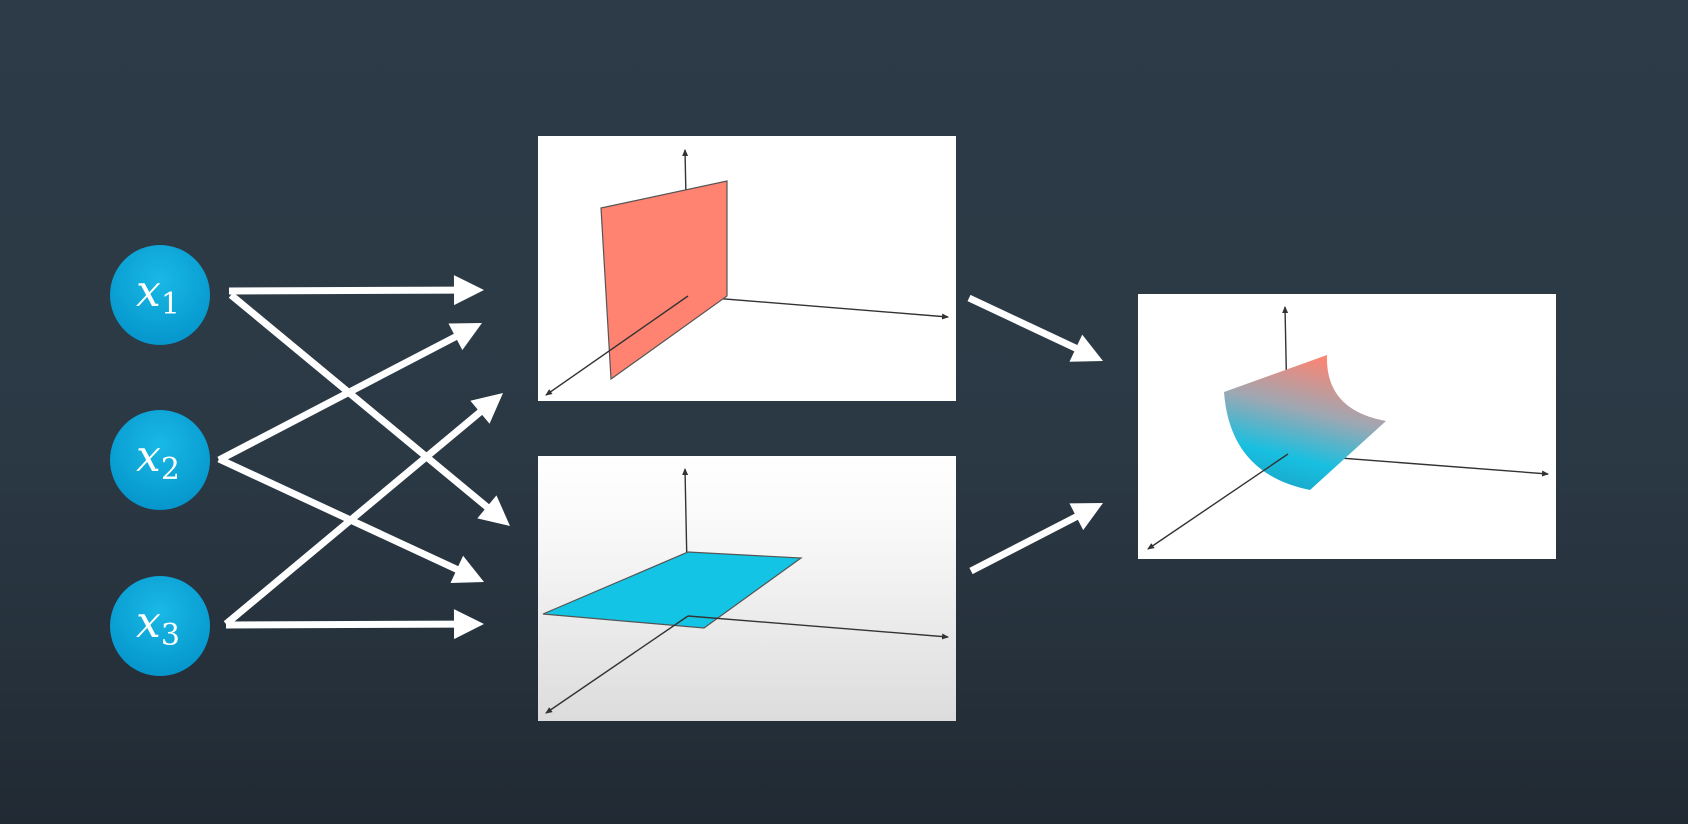  What do you see at coordinates (1305, 422) in the screenshot?
I see `curved-surface` at bounding box center [1305, 422].